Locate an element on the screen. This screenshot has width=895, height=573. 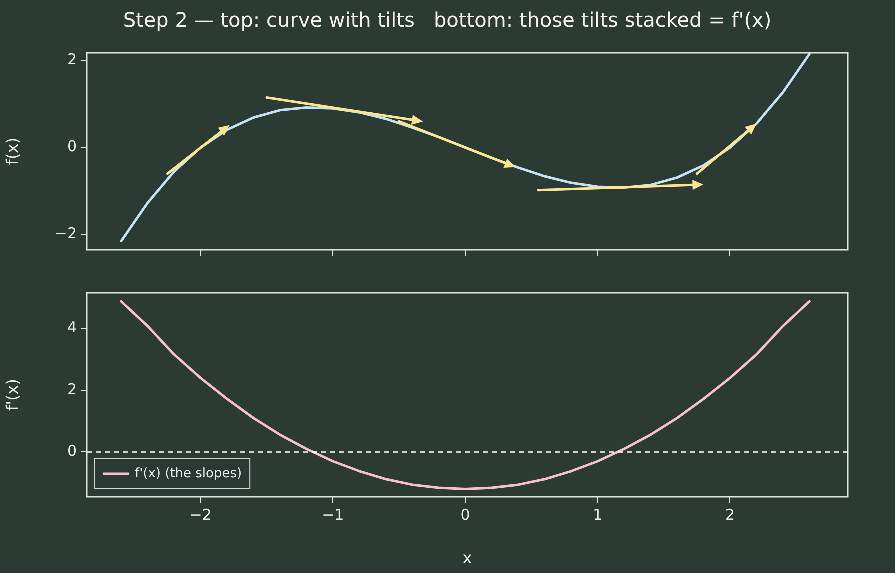
x-tick-label: −2 is located at coordinates (201, 515).